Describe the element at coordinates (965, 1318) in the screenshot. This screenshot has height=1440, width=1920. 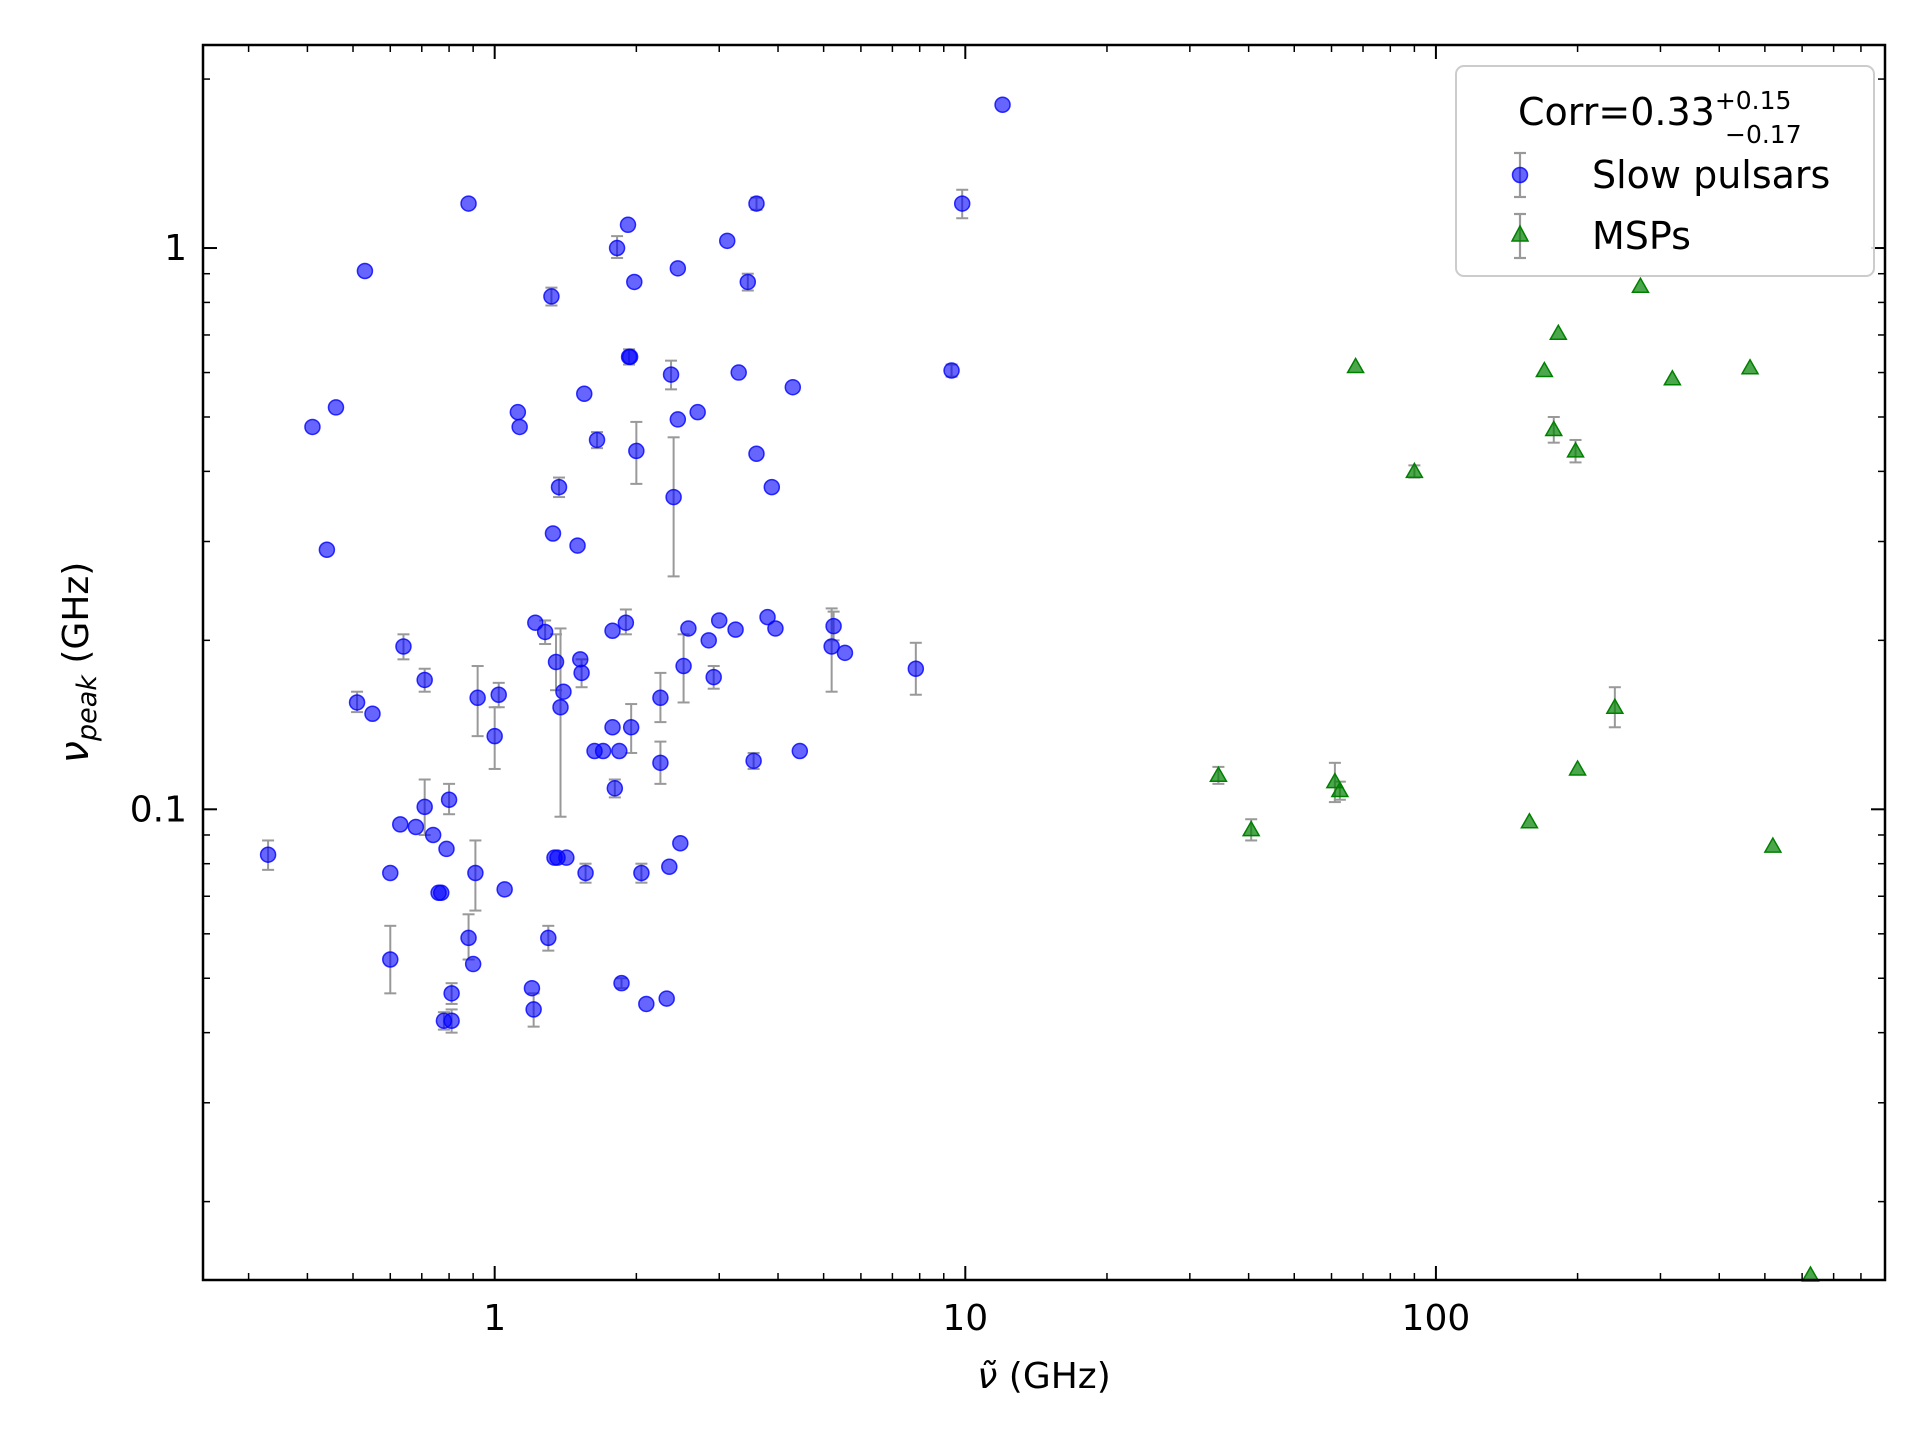
I see `x-tick-label: 10` at that location.